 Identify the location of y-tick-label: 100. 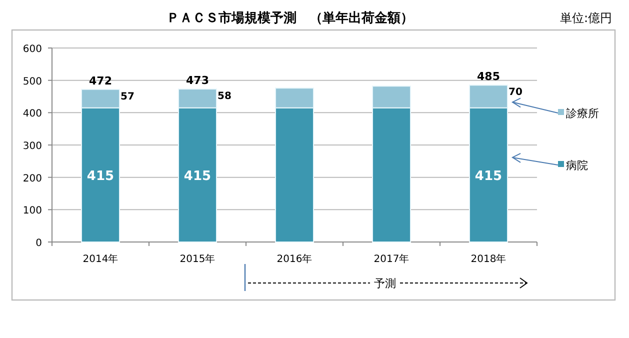
(32, 211).